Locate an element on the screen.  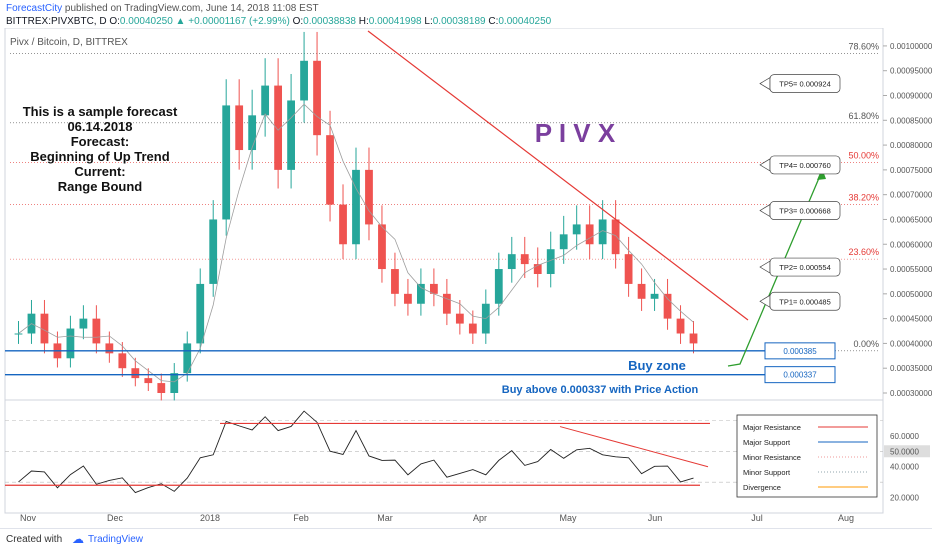
change-value: +0.00001167 (+2.99%) is located at coordinates (239, 21).